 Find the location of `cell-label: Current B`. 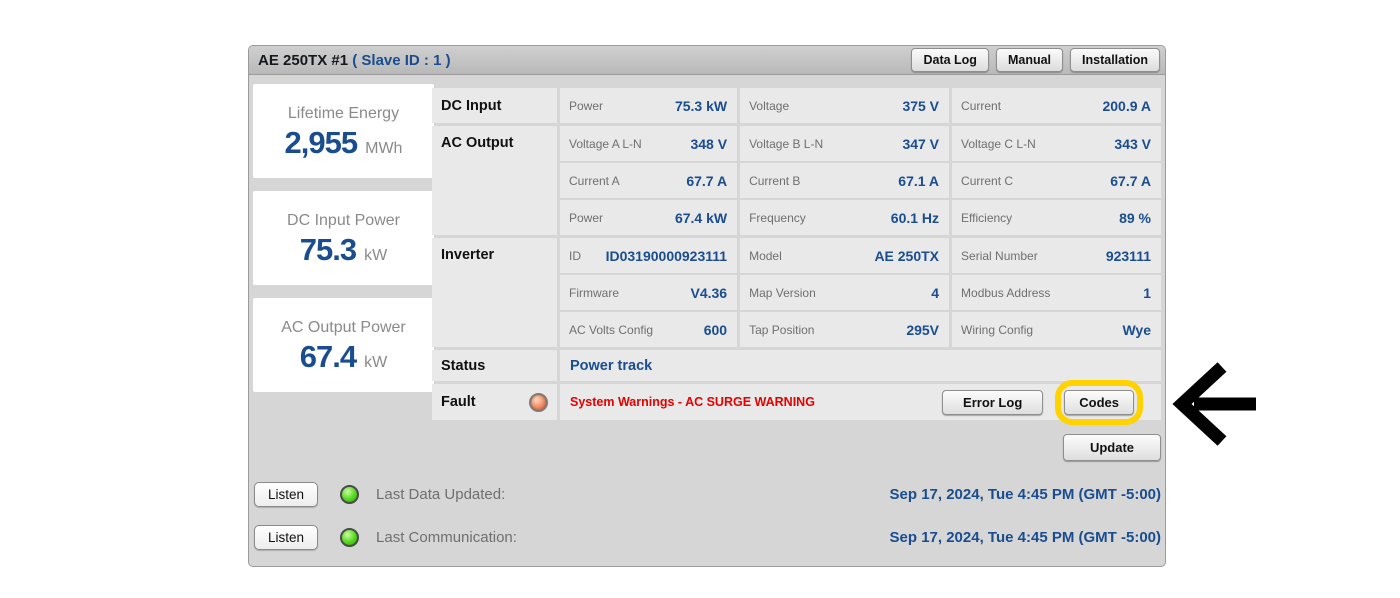

cell-label: Current B is located at coordinates (775, 180).